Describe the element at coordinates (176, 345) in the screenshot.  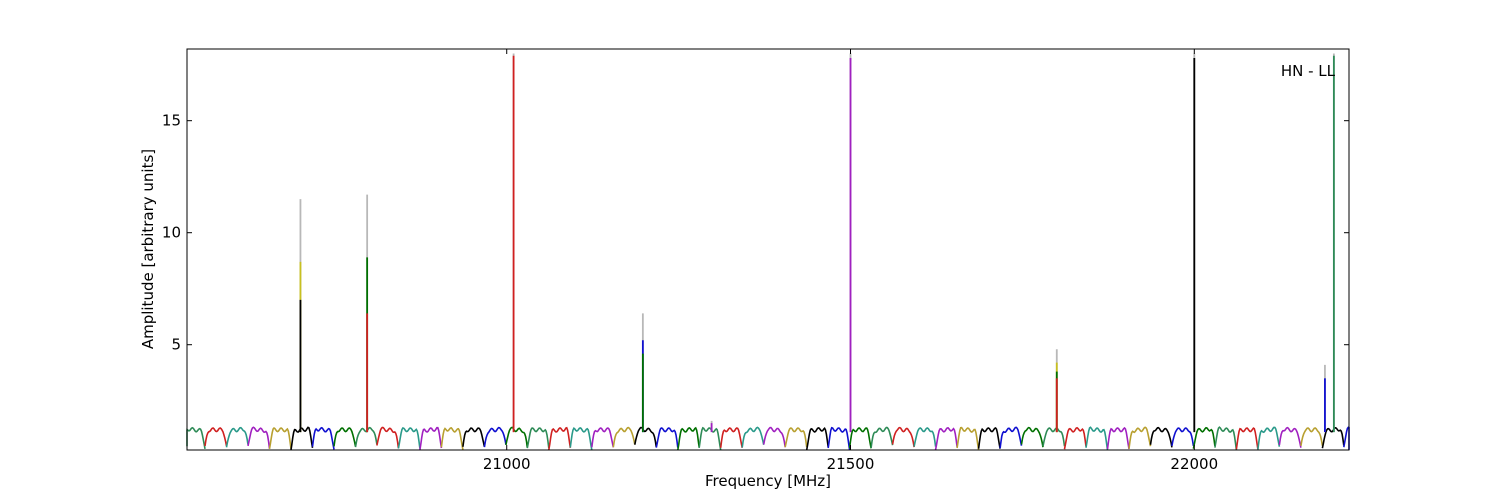
I see `y-tick-label: 5` at that location.